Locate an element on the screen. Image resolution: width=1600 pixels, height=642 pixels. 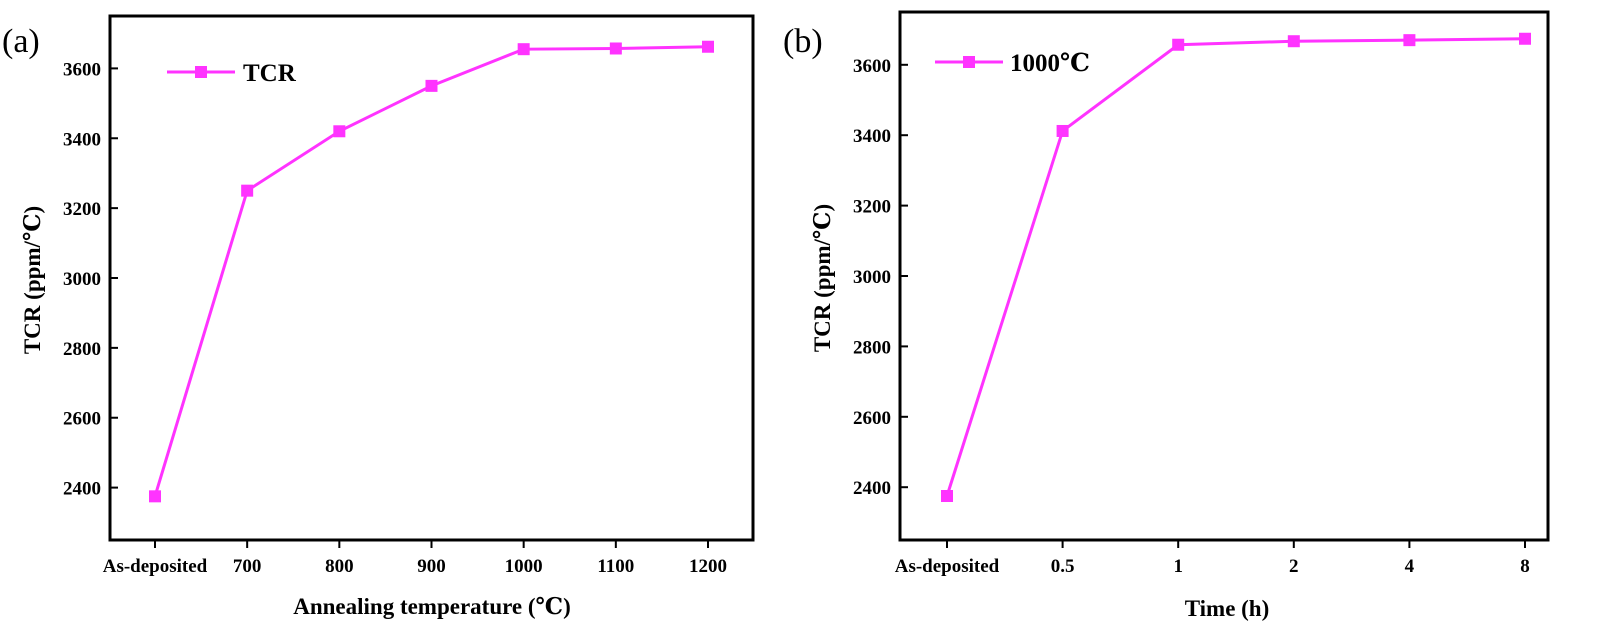
x-tick-label: 8 is located at coordinates (1525, 566).